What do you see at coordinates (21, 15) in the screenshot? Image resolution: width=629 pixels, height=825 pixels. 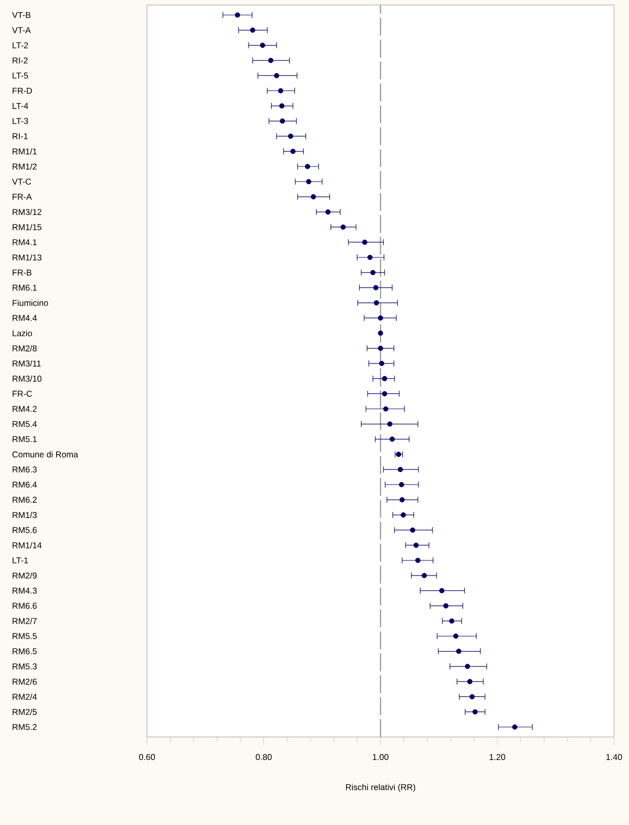 I see `y-tick-label: VT-B` at bounding box center [21, 15].